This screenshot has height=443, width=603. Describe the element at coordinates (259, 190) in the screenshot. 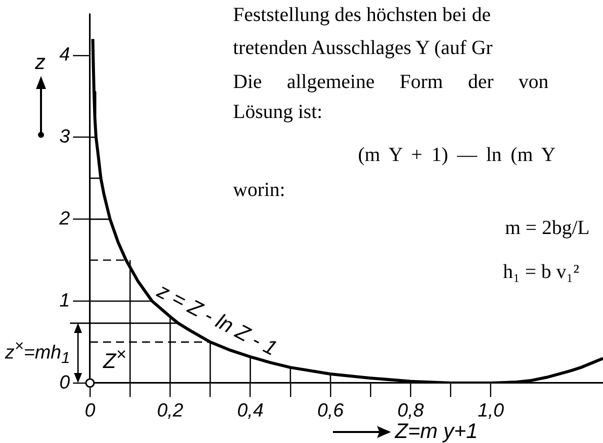

I see `annotation: worin:` at that location.